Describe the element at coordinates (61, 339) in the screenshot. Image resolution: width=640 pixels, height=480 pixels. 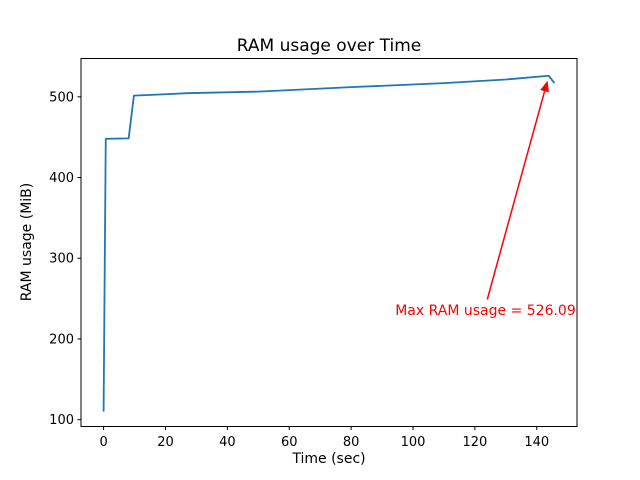
I see `y-tick-label: 200` at that location.